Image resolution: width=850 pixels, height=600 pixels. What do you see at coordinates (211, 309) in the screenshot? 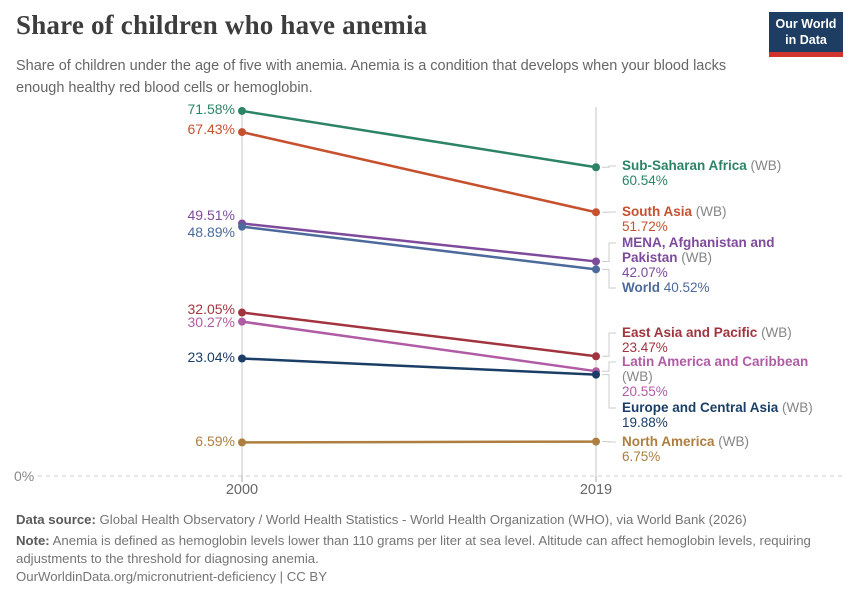
I see `start-value-label: 32.05%` at bounding box center [211, 309].